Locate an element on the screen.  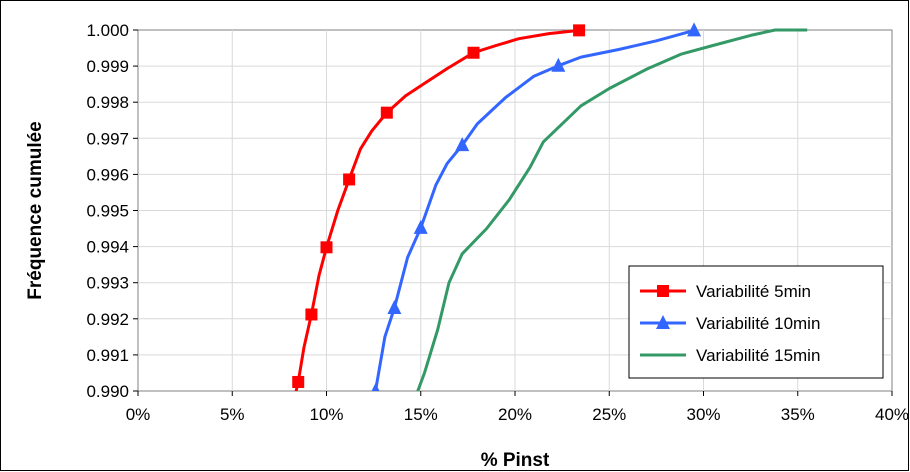
y-tick-label: 0.998 is located at coordinates (107, 102).